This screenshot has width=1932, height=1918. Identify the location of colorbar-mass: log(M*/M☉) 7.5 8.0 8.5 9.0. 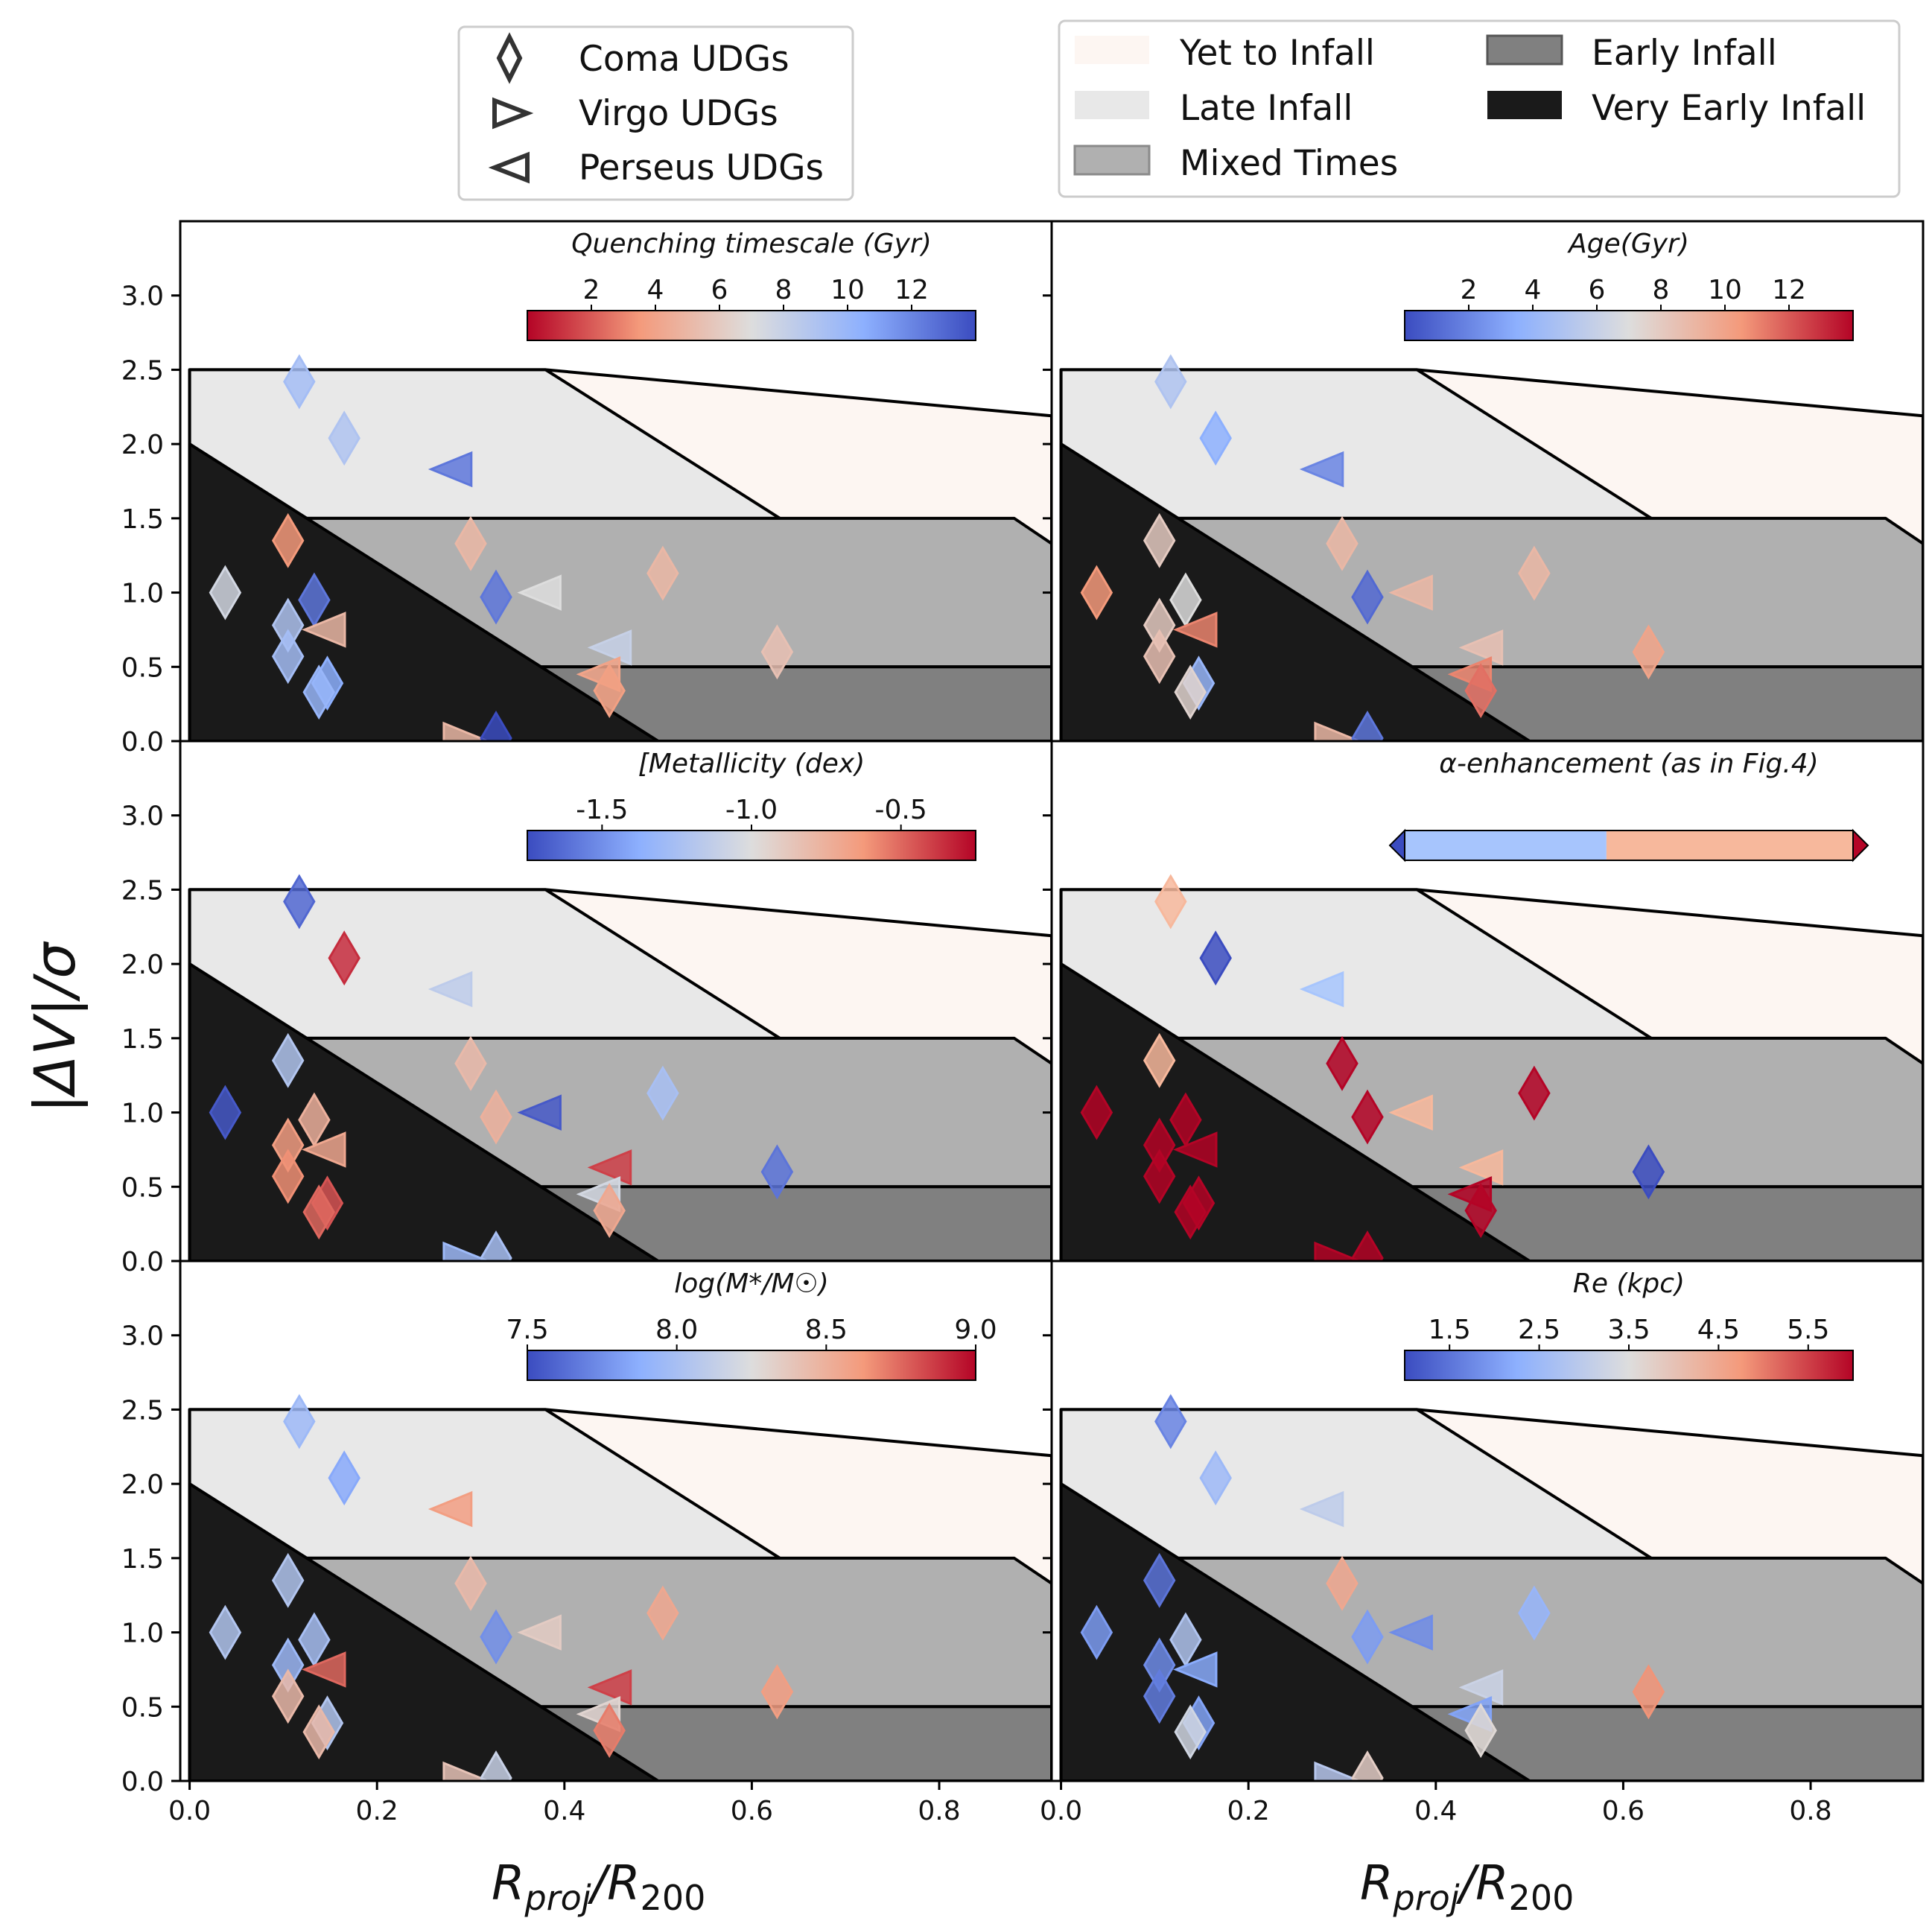
(752, 1324).